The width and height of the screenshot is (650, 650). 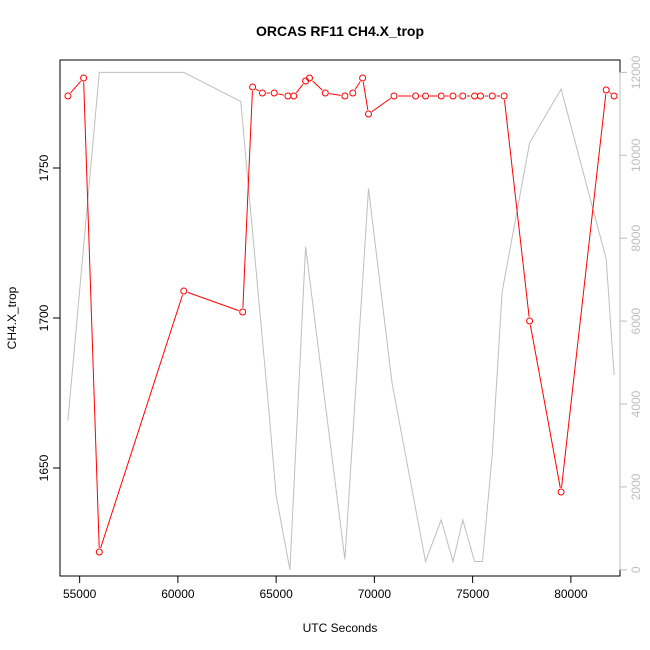 I want to click on y-tick-label: 1700, so click(x=44, y=317).